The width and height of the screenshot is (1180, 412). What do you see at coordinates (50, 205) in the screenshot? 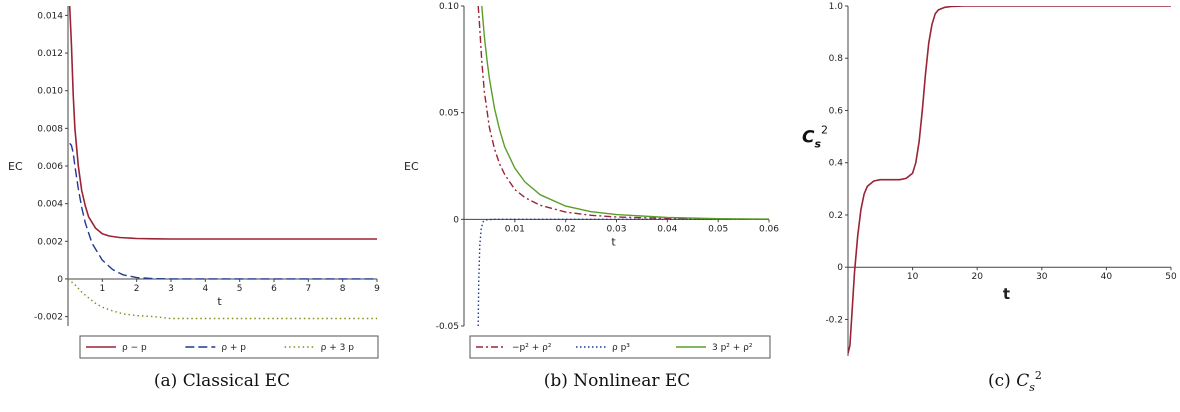
I see `y-tick-label: 0.004` at bounding box center [50, 205].